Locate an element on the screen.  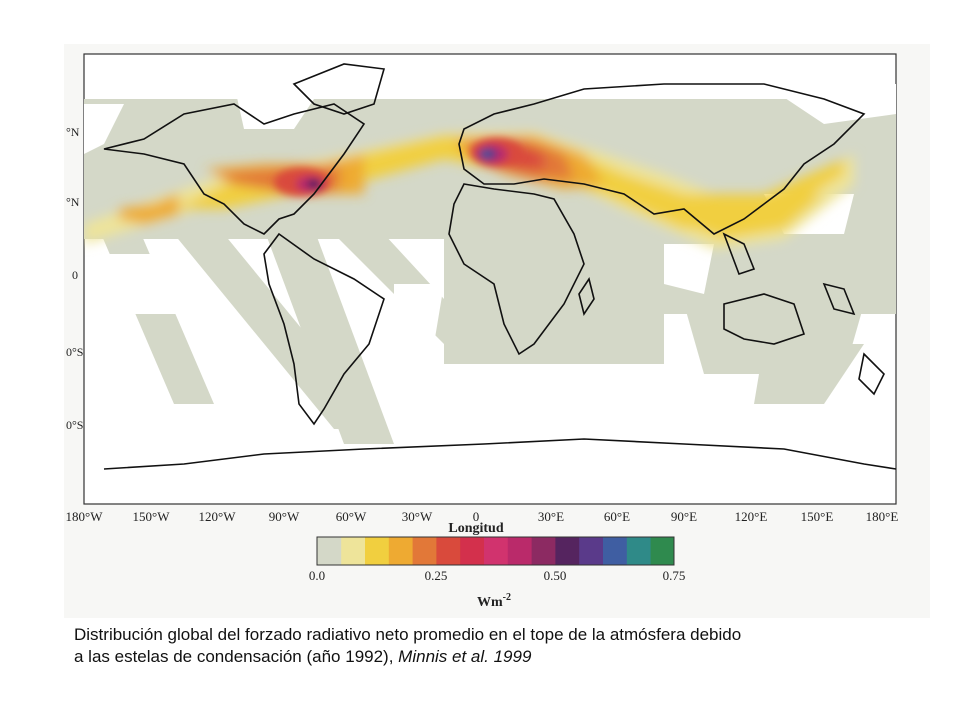
colorbar-tick-label: 0.25 is located at coordinates (436, 575).